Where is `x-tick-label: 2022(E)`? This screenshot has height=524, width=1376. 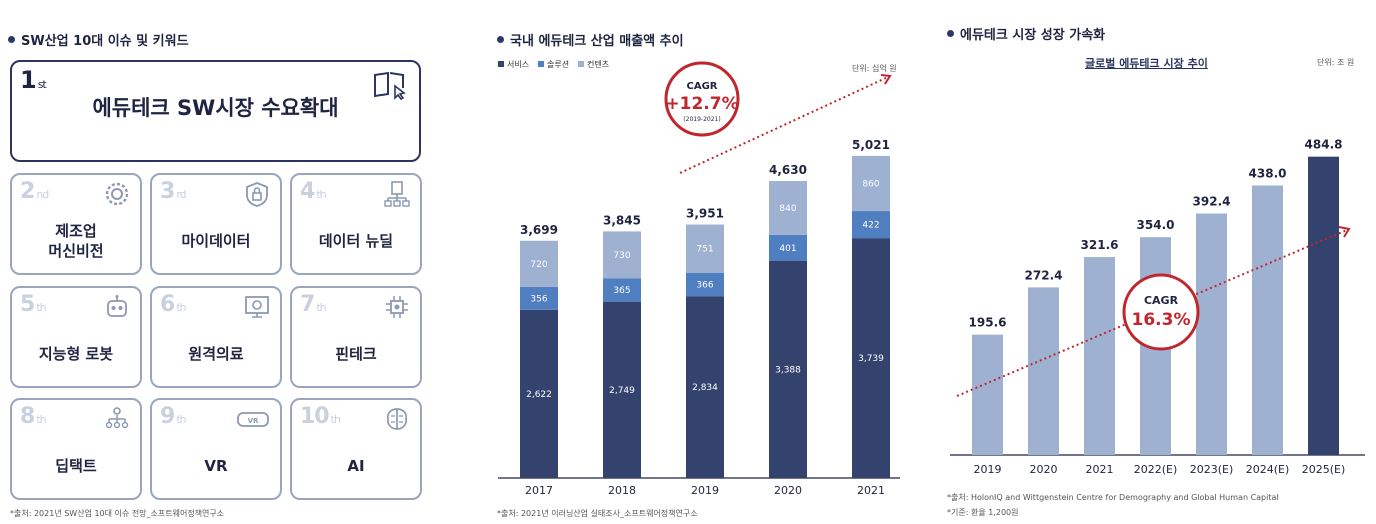 x-tick-label: 2022(E) is located at coordinates (1156, 469).